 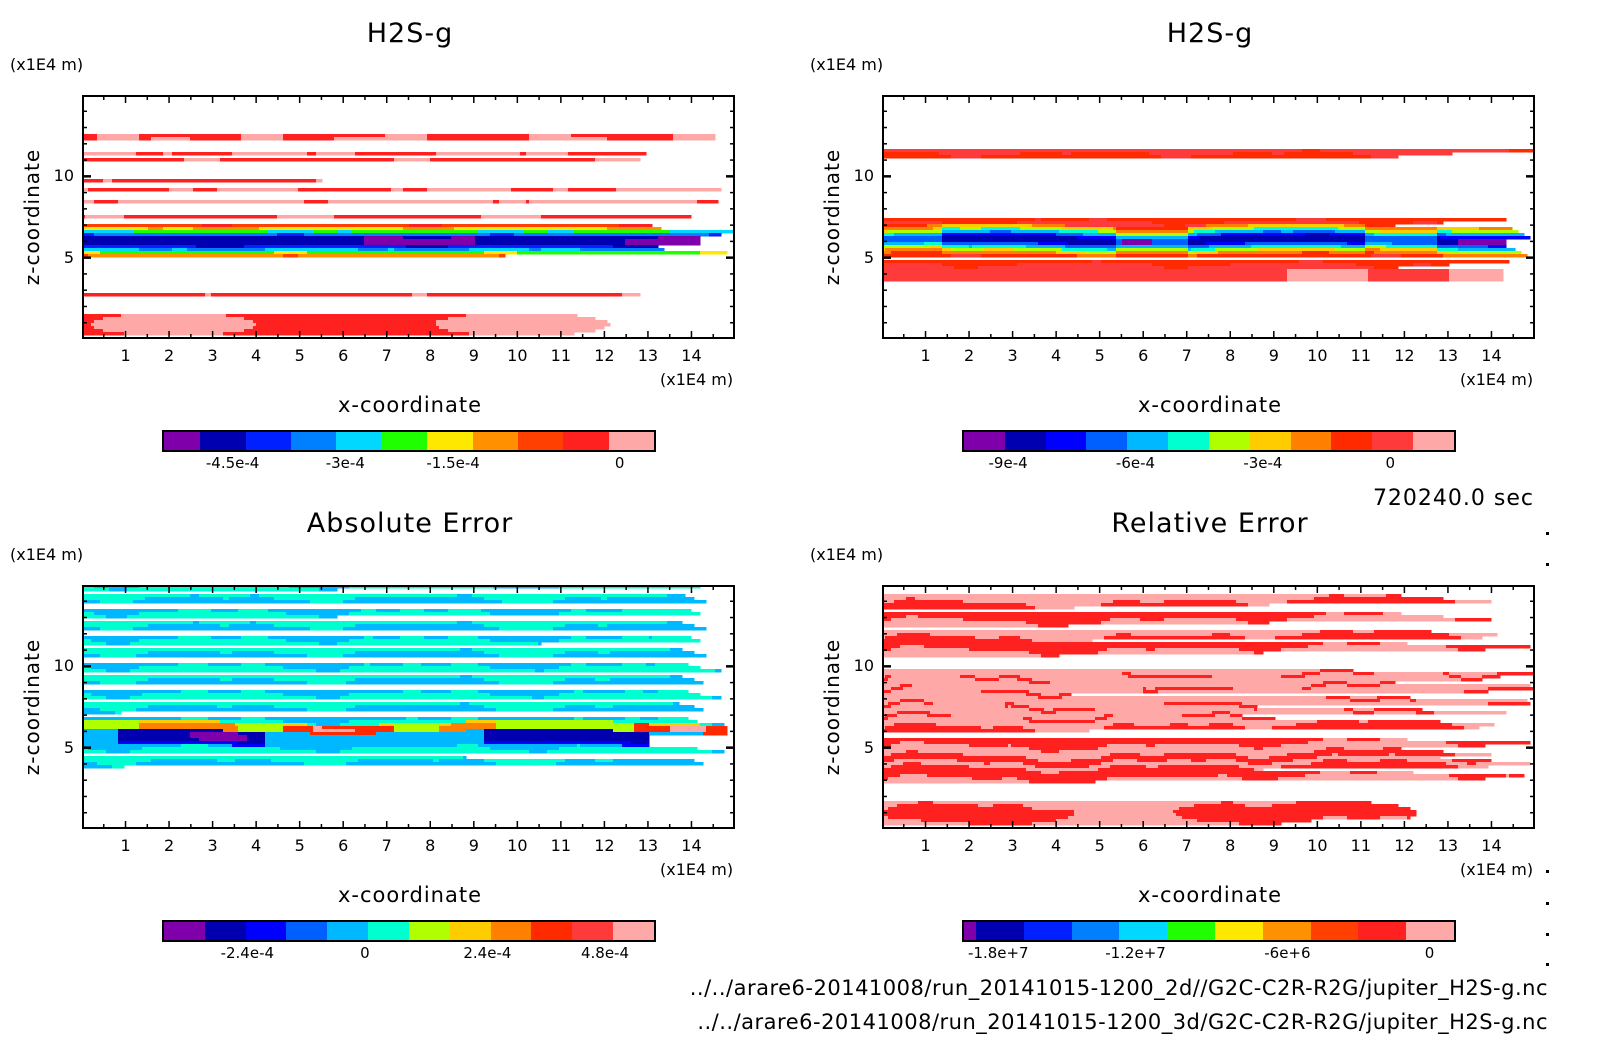 What do you see at coordinates (1209, 931) in the screenshot?
I see `colorbar` at bounding box center [1209, 931].